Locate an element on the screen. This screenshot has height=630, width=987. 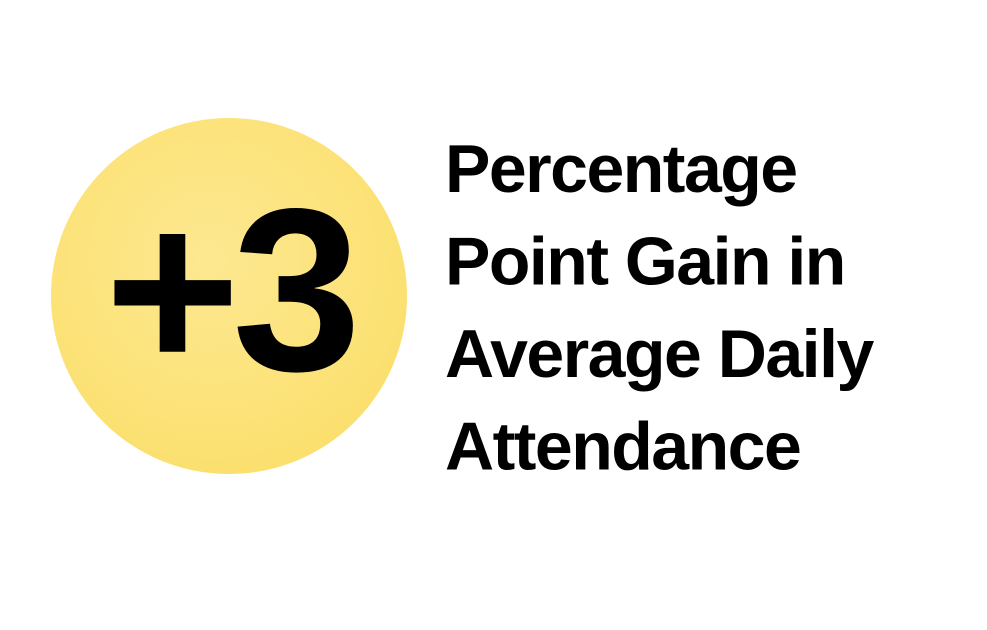
caption-line: Average Daily is located at coordinates (659, 354).